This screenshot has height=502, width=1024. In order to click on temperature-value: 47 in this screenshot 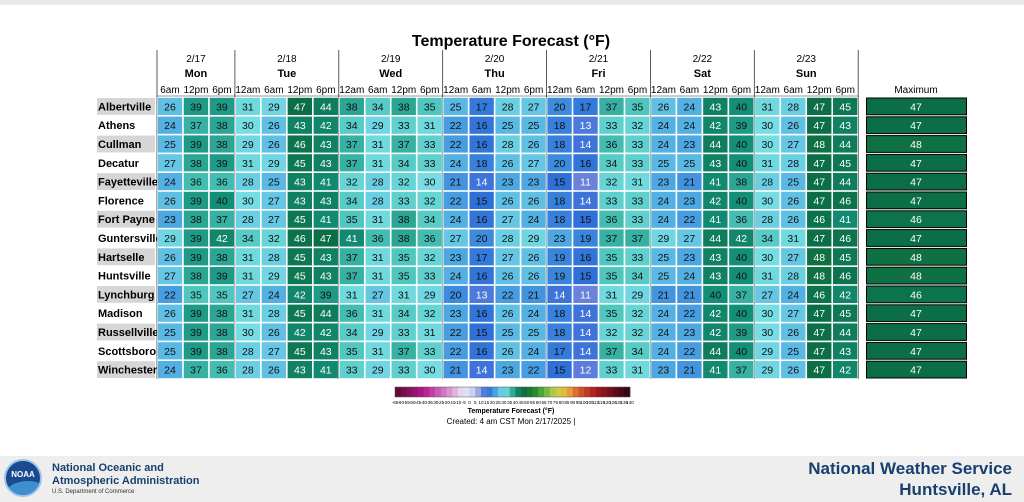, I will do `click(819, 107)`.